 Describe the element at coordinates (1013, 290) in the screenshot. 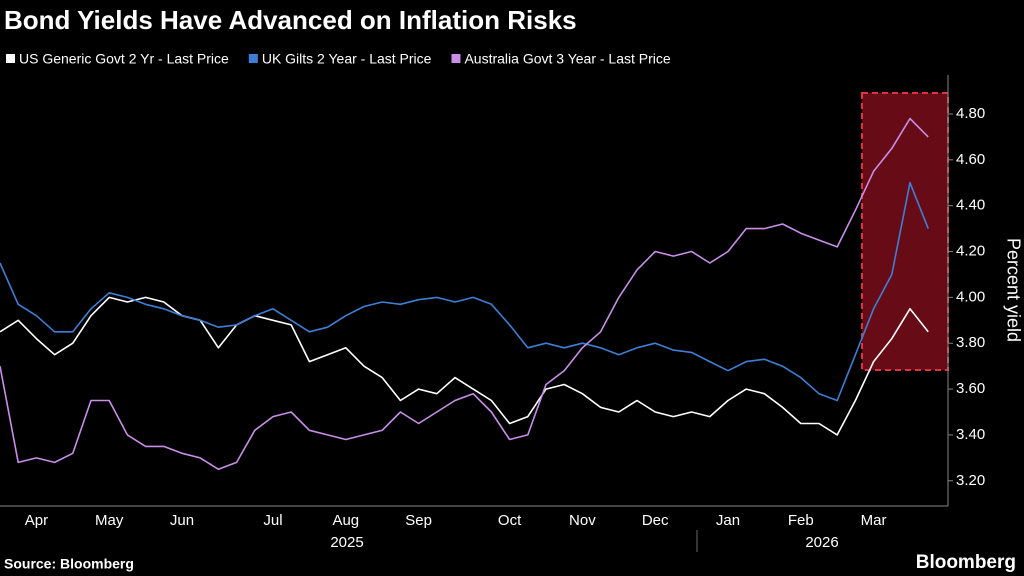

I see `y-axis-label: Percent yield` at that location.